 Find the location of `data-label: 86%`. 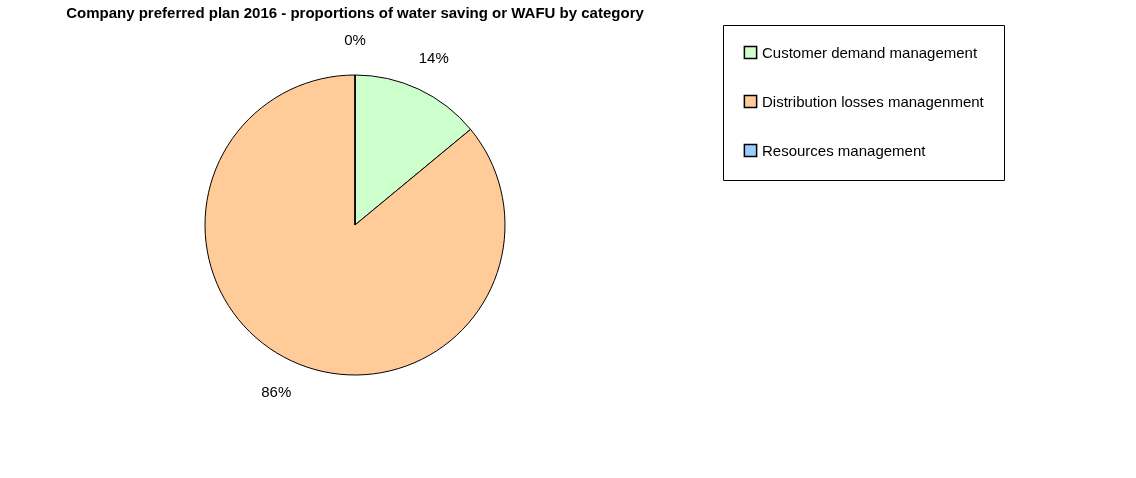

data-label: 86% is located at coordinates (276, 392).